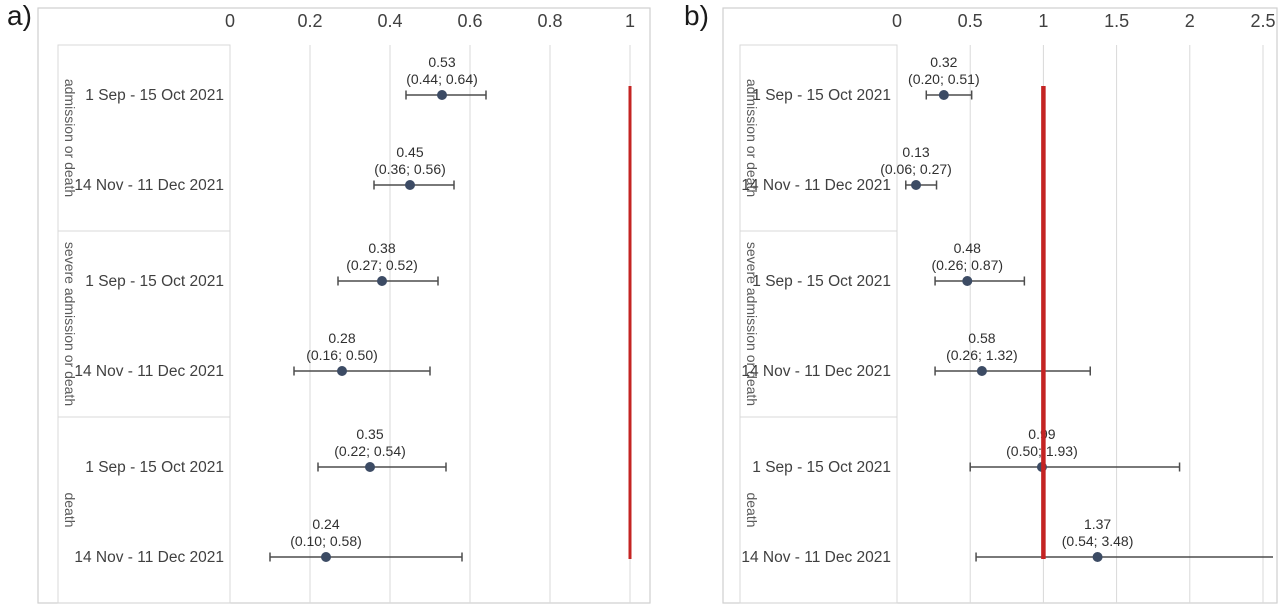  What do you see at coordinates (1262, 21) in the screenshot?
I see `axis-tick-label: 2.5` at bounding box center [1262, 21].